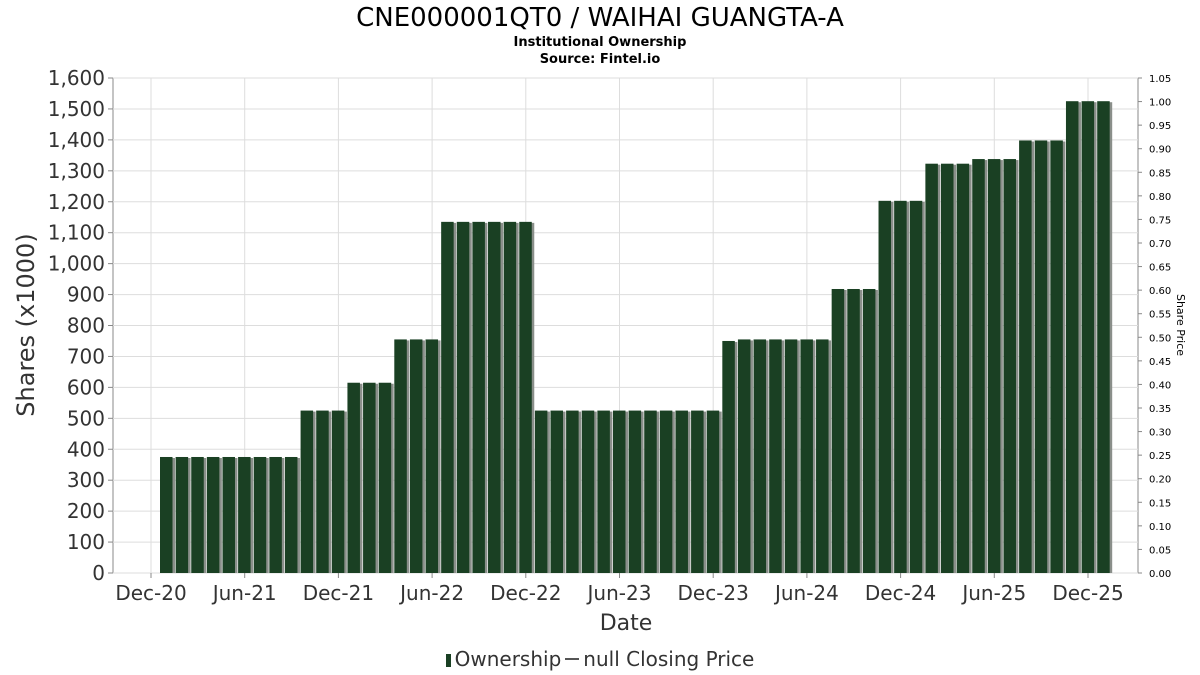  Describe the element at coordinates (1160, 173) in the screenshot. I see `y2-tick-label: 0.85` at that location.